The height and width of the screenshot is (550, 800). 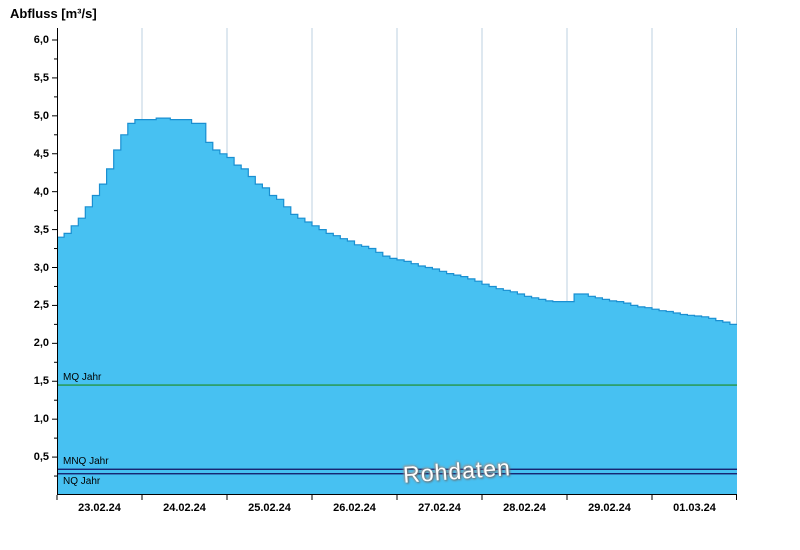 What do you see at coordinates (41, 115) in the screenshot?
I see `y-tick-label: 5,0` at bounding box center [41, 115].